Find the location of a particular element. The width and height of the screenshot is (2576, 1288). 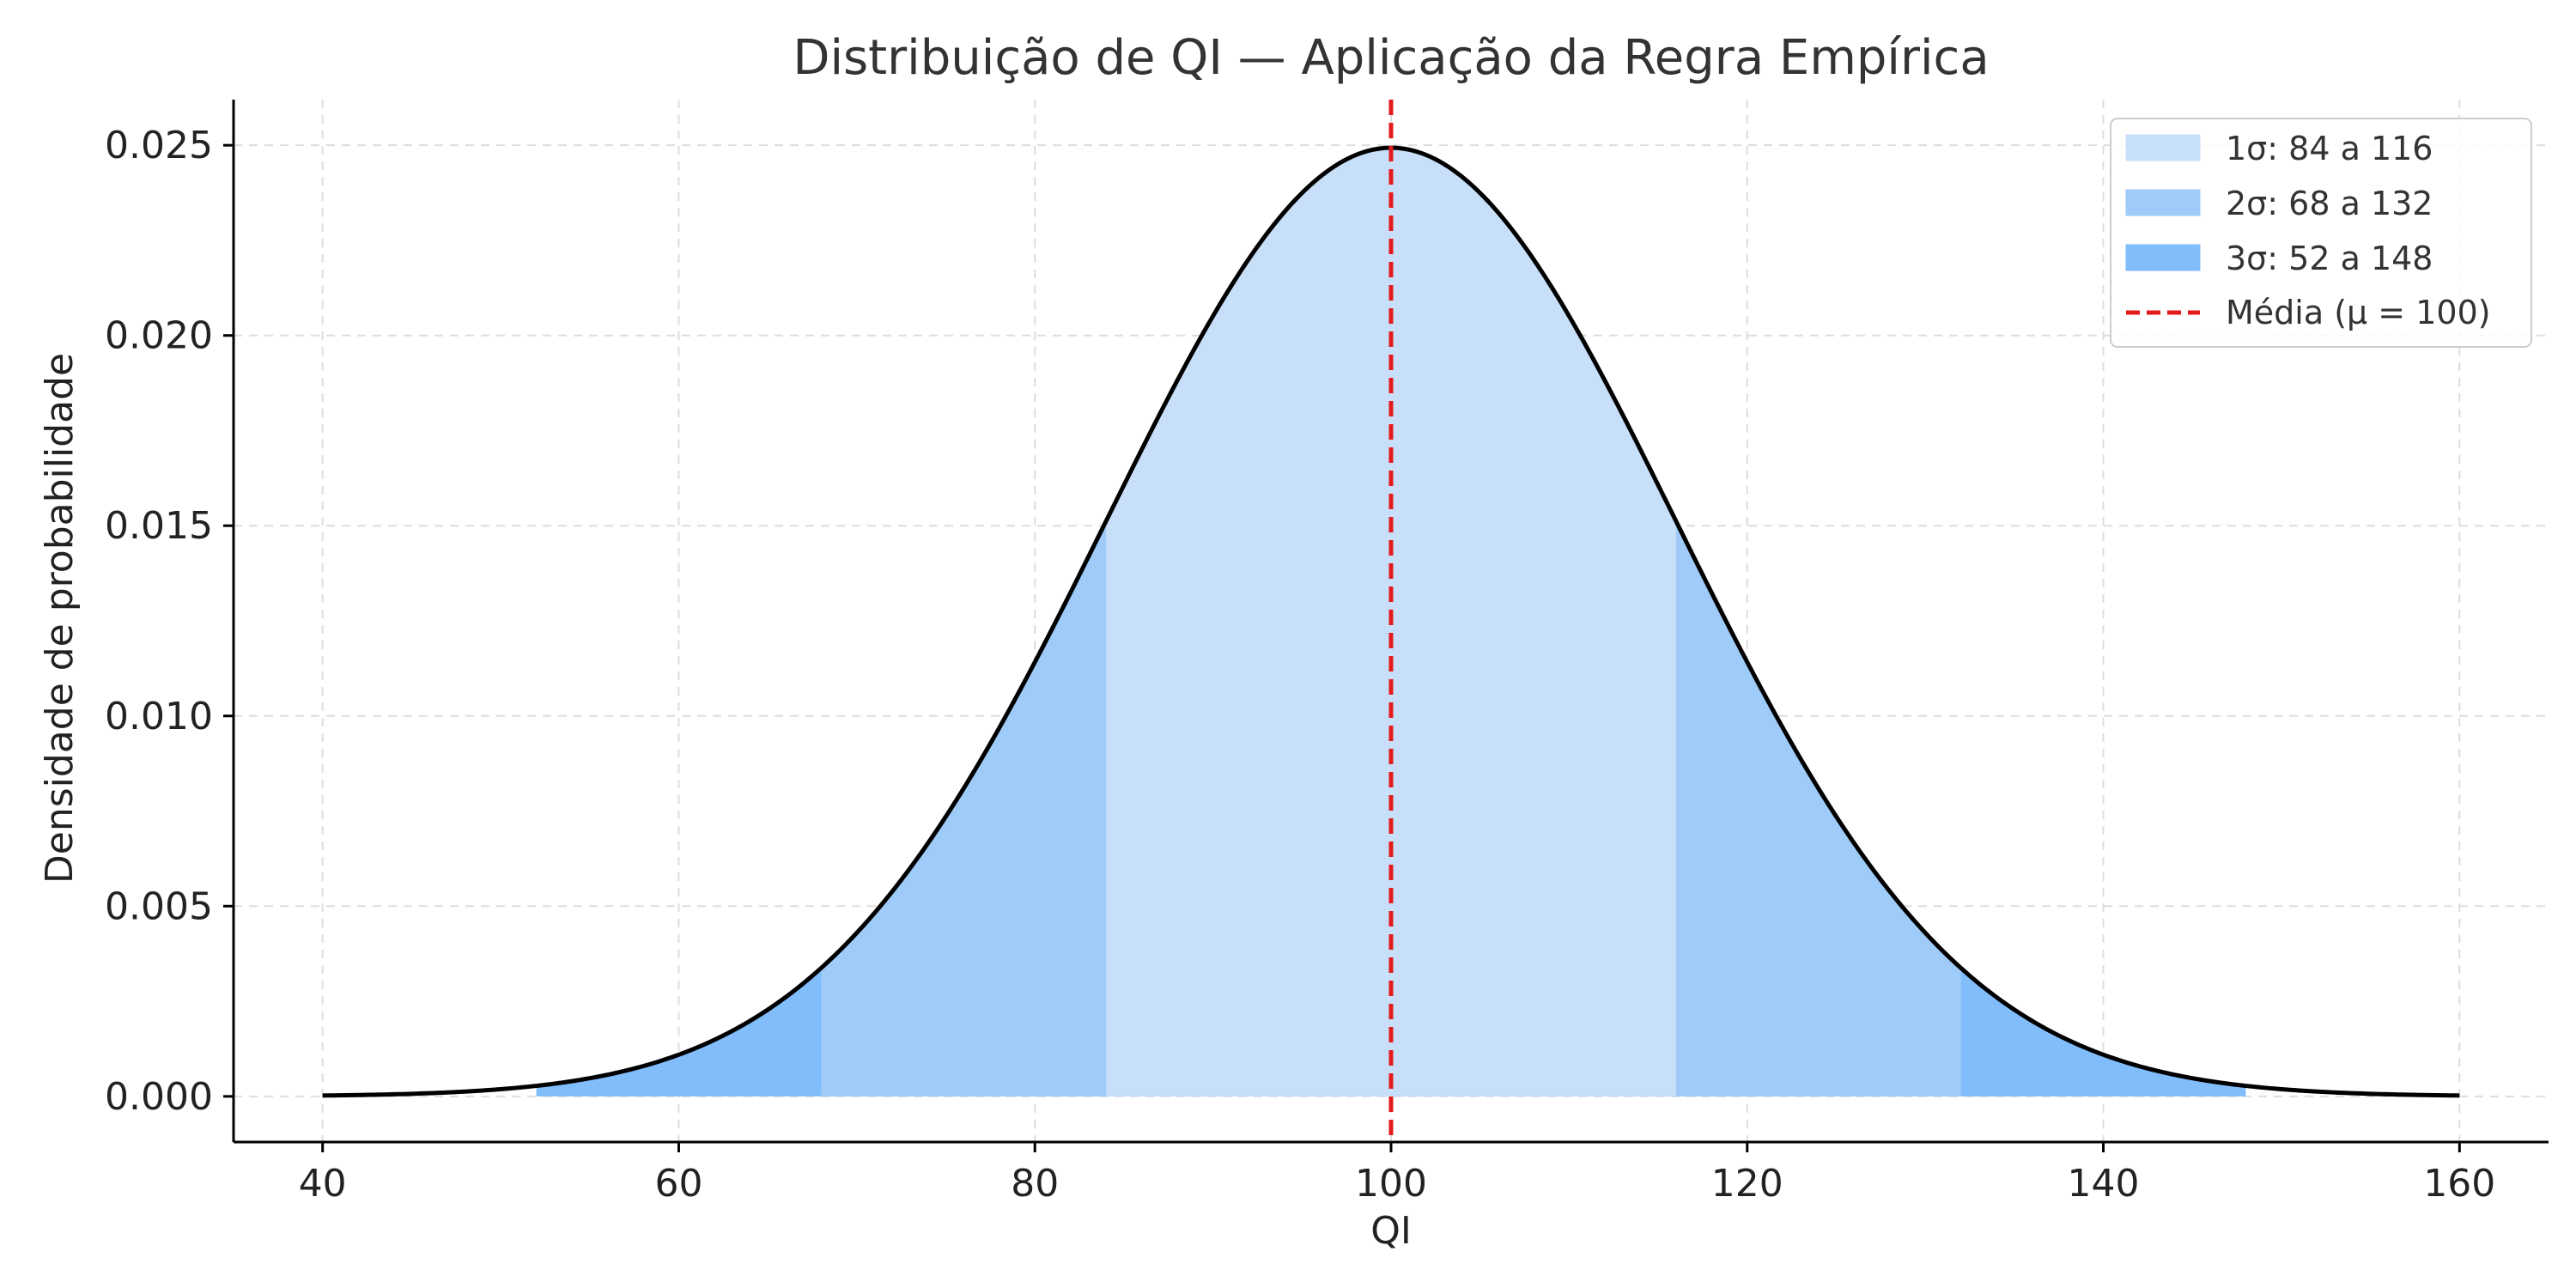

y-tick-label: 0.020 is located at coordinates (159, 336).